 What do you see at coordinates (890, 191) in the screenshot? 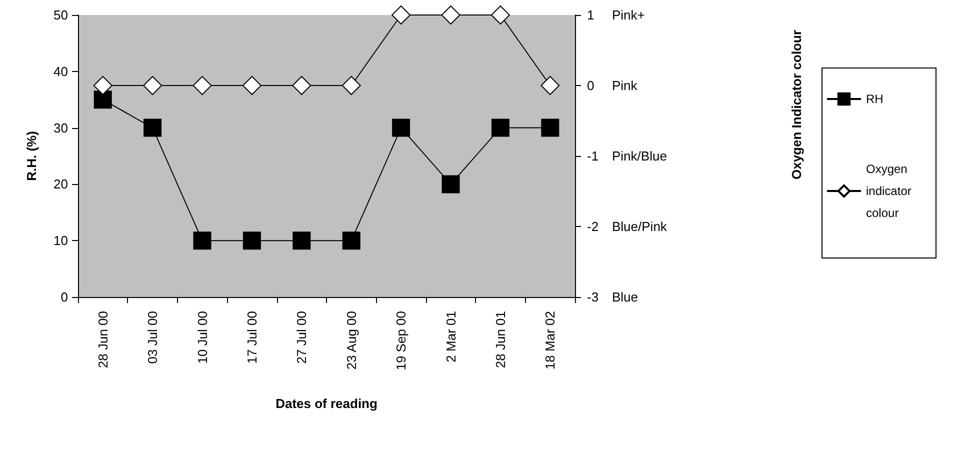
I see `legend-label: Oxygen indicator colour` at bounding box center [890, 191].